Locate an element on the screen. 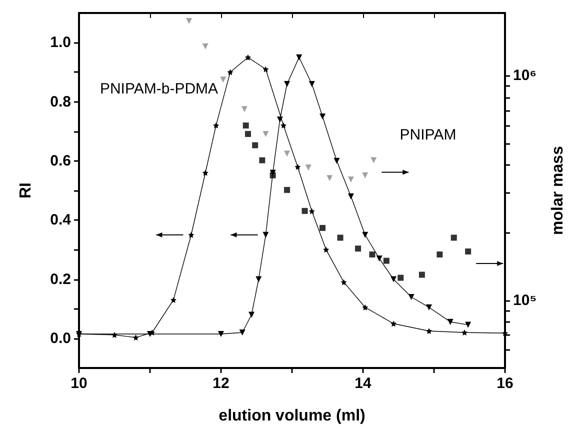  annotation: PNIPAM is located at coordinates (428, 135).